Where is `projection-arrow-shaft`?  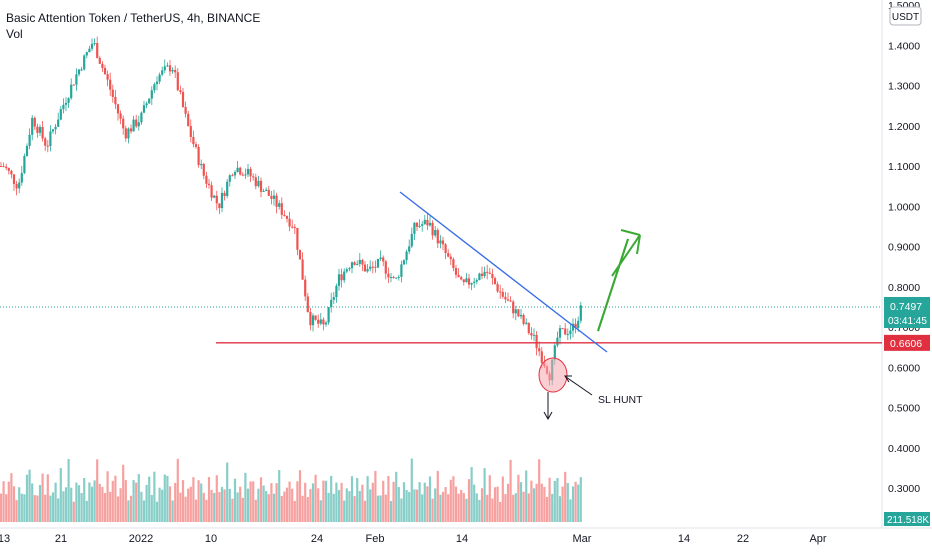
projection-arrow-shaft is located at coordinates (626, 255).